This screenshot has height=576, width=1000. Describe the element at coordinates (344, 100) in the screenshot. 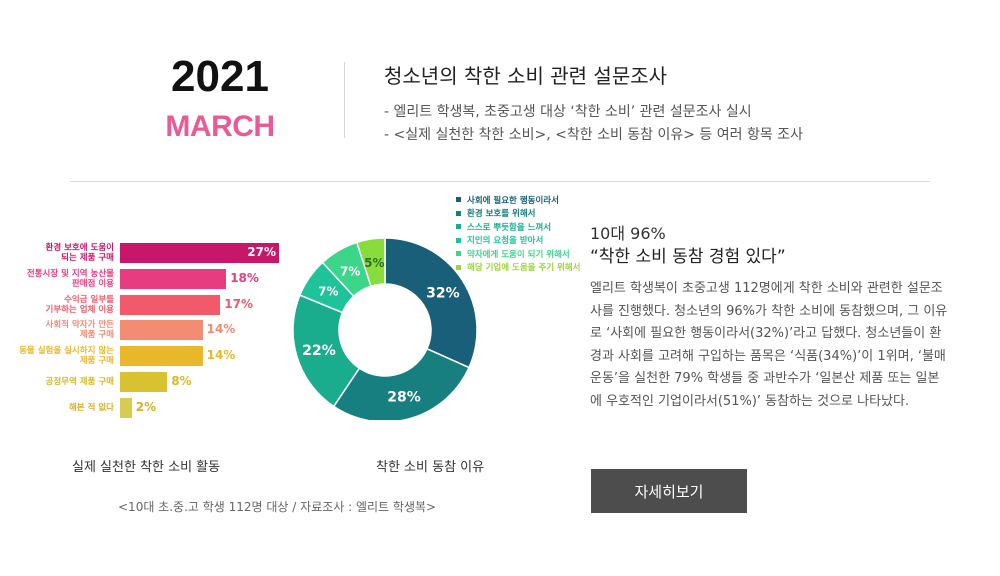

I see `header-divider` at that location.